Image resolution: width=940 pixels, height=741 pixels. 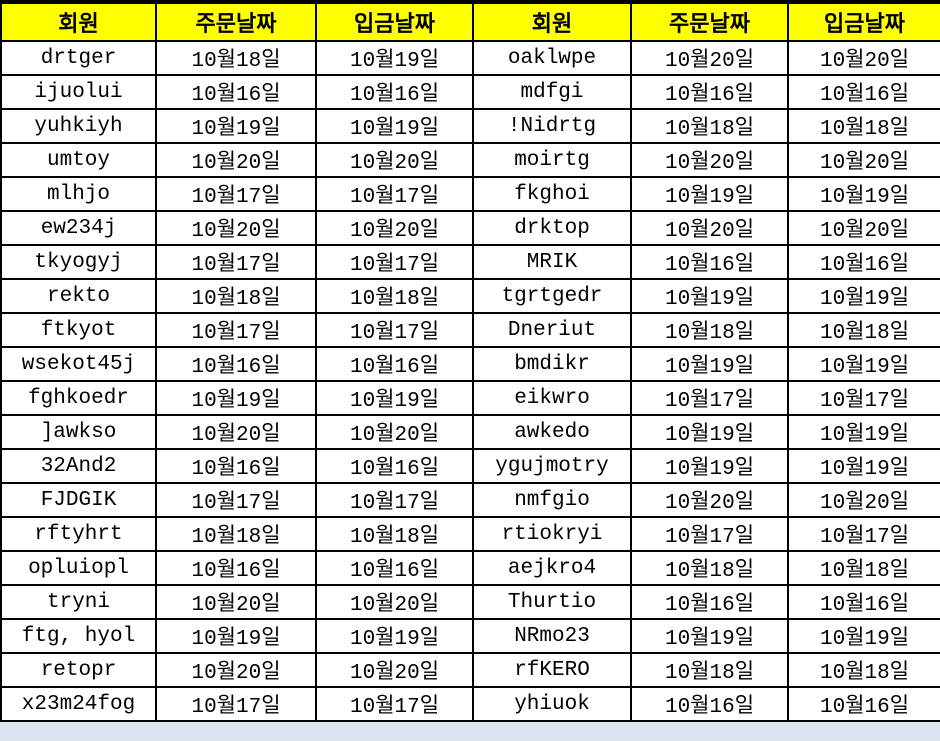 What do you see at coordinates (552, 21) in the screenshot?
I see `header-cell-member-right: 회원` at bounding box center [552, 21].